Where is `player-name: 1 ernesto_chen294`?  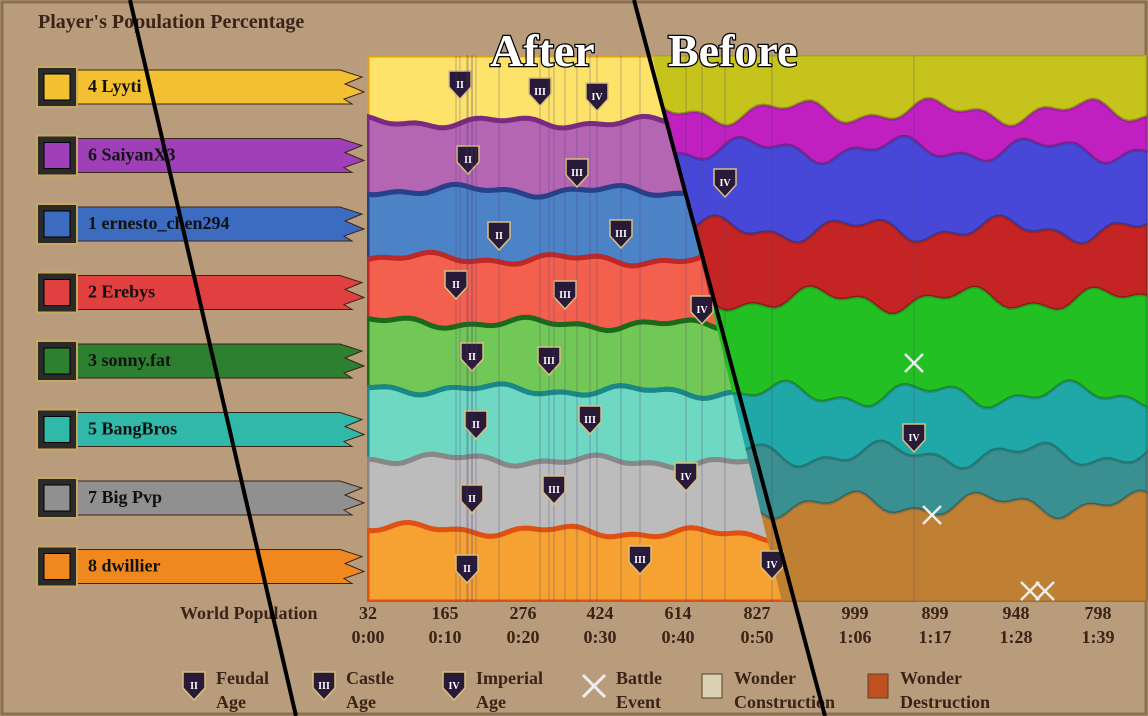 player-name: 1 ernesto_chen294 is located at coordinates (158, 223).